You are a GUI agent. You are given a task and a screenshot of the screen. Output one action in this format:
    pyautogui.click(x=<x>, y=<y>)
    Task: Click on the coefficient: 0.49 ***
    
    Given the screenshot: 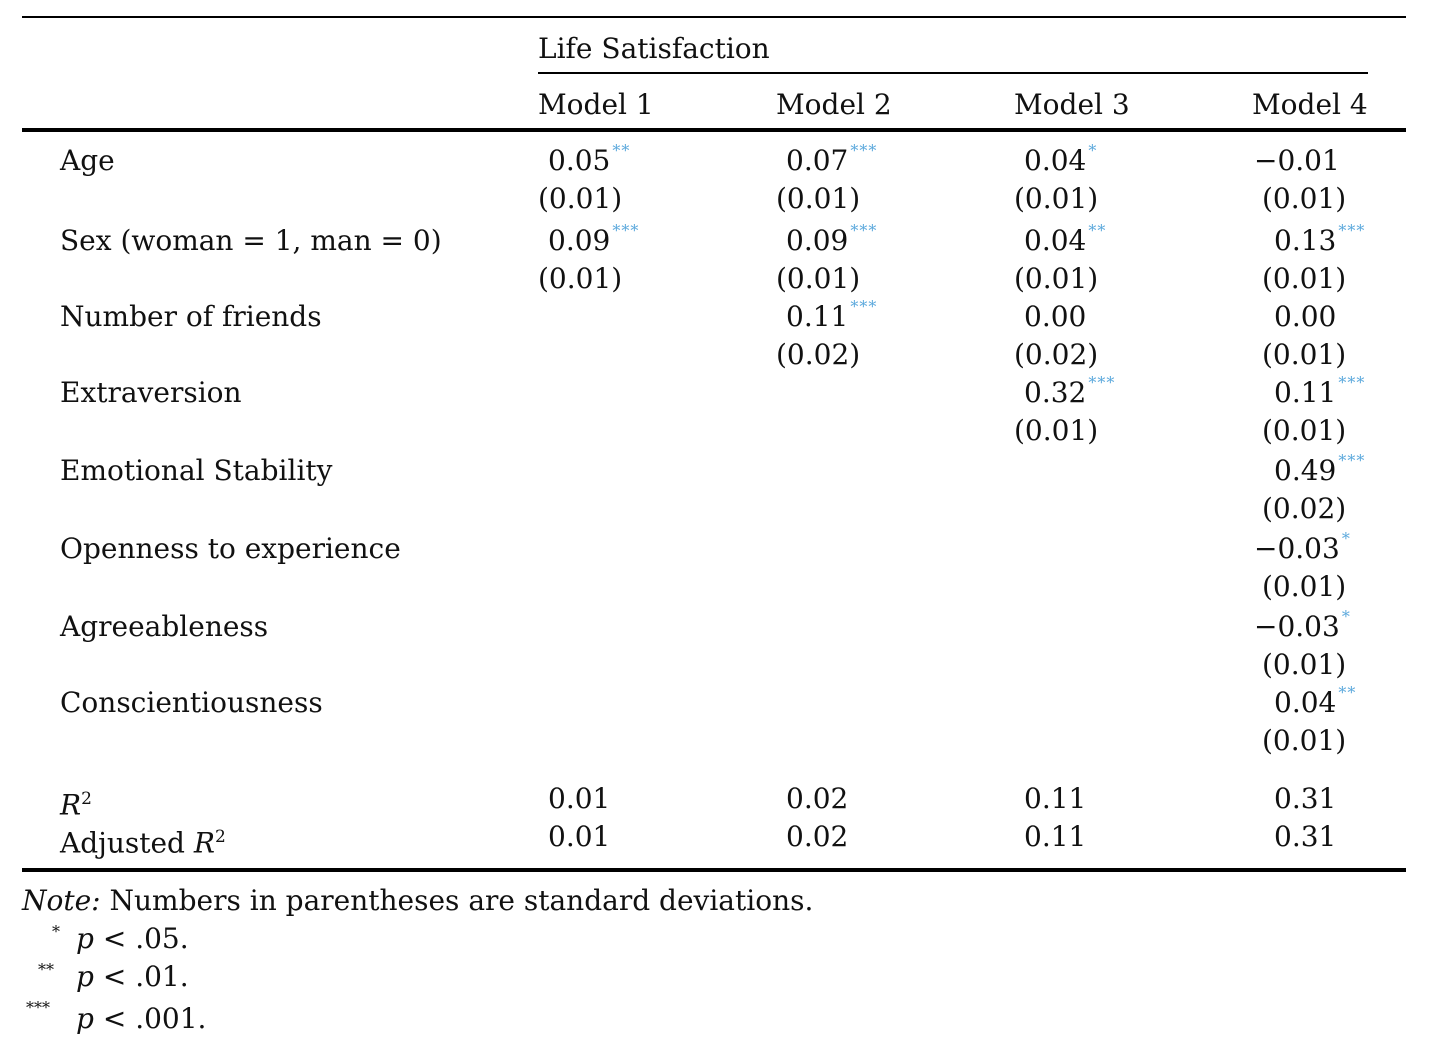 What is the action you would take?
    pyautogui.click(x=1320, y=471)
    